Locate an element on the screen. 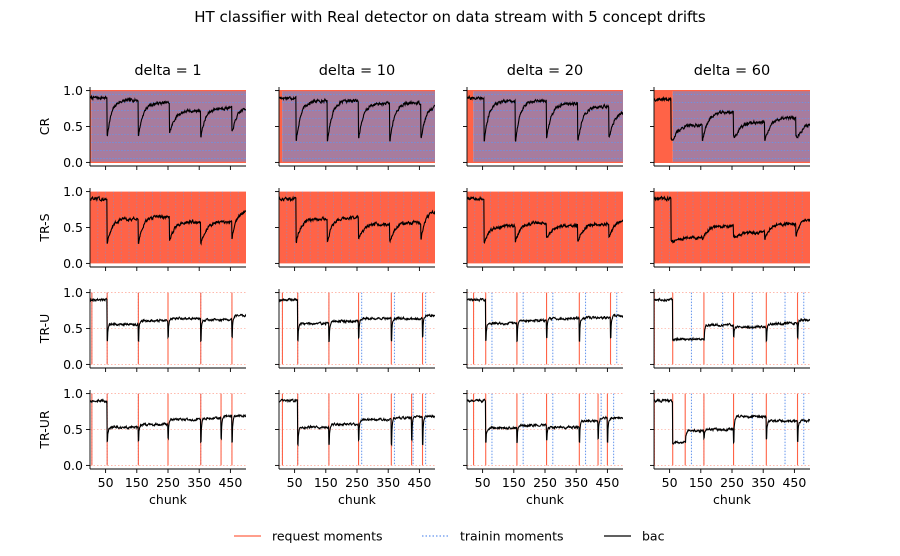  column-title: delta = 20 is located at coordinates (545, 71).